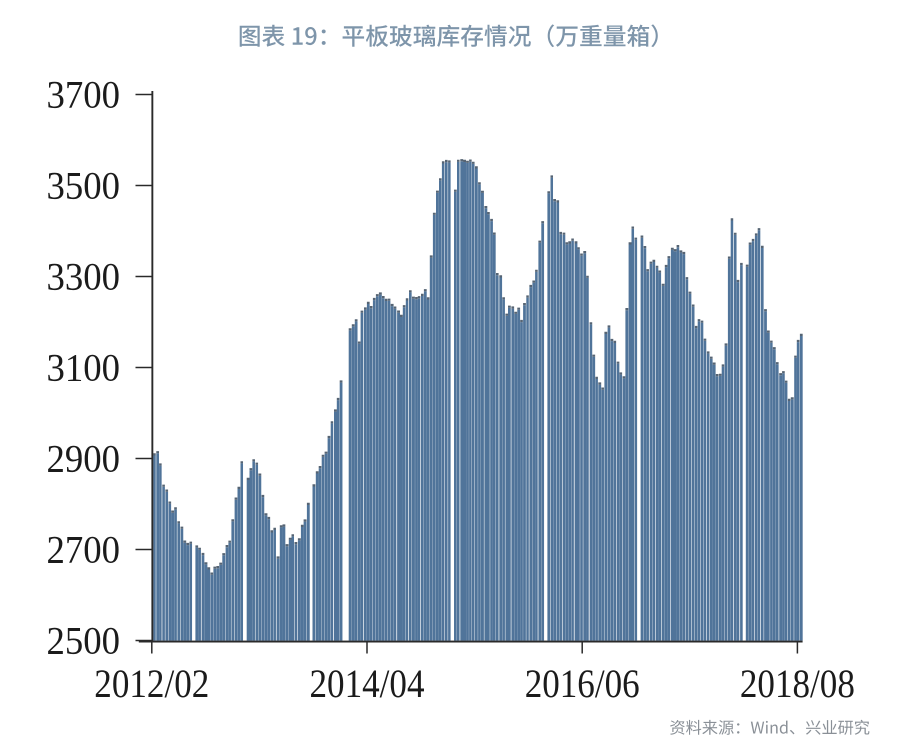  Describe the element at coordinates (797, 683) in the screenshot. I see `svg-text: 2018/08` at that location.